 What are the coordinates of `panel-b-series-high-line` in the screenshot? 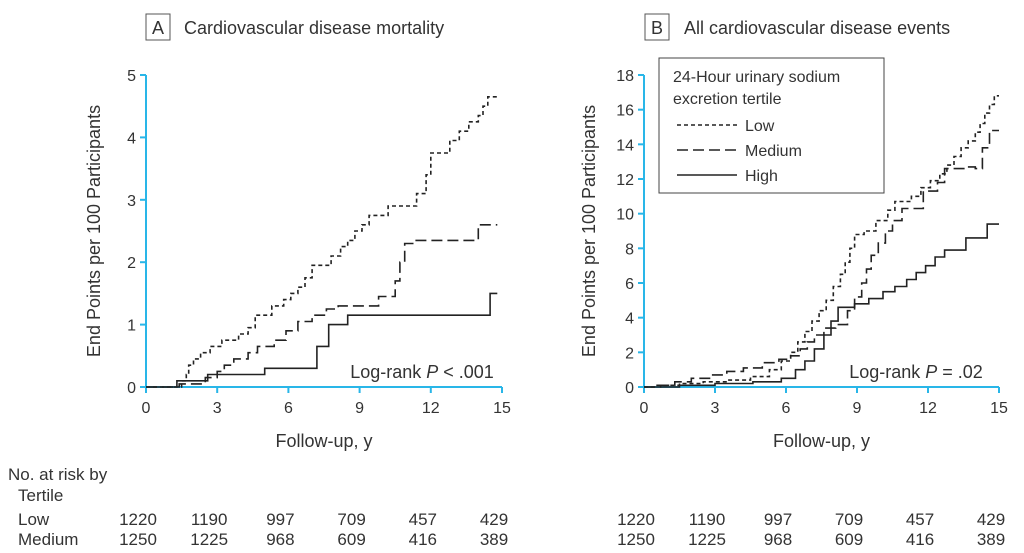 It's located at (821, 305).